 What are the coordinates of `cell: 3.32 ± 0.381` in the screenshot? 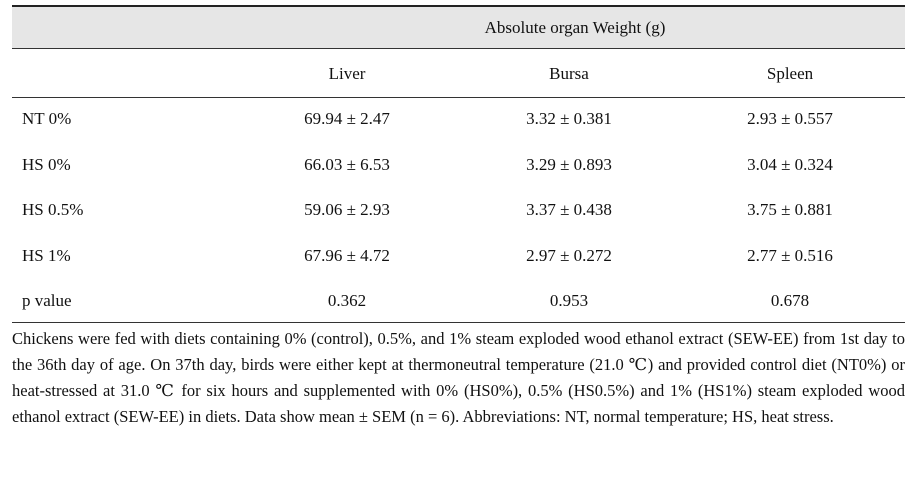 It's located at (569, 118).